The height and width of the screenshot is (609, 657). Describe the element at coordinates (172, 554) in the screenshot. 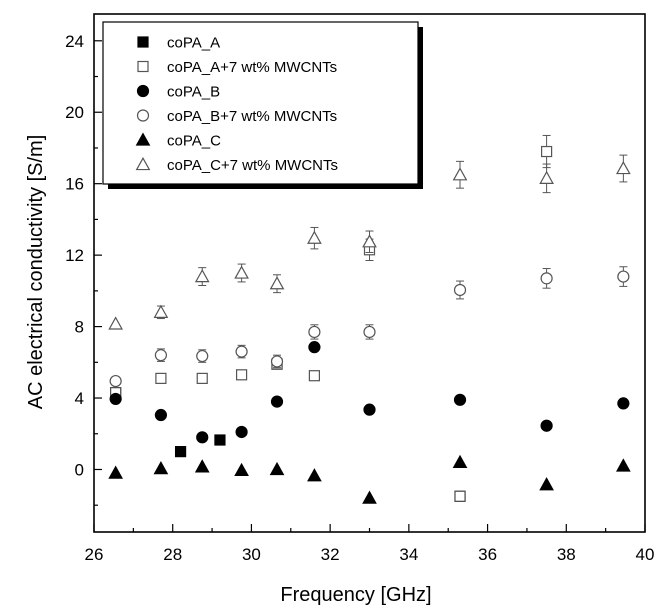

I see `x-tick-label: 28` at that location.